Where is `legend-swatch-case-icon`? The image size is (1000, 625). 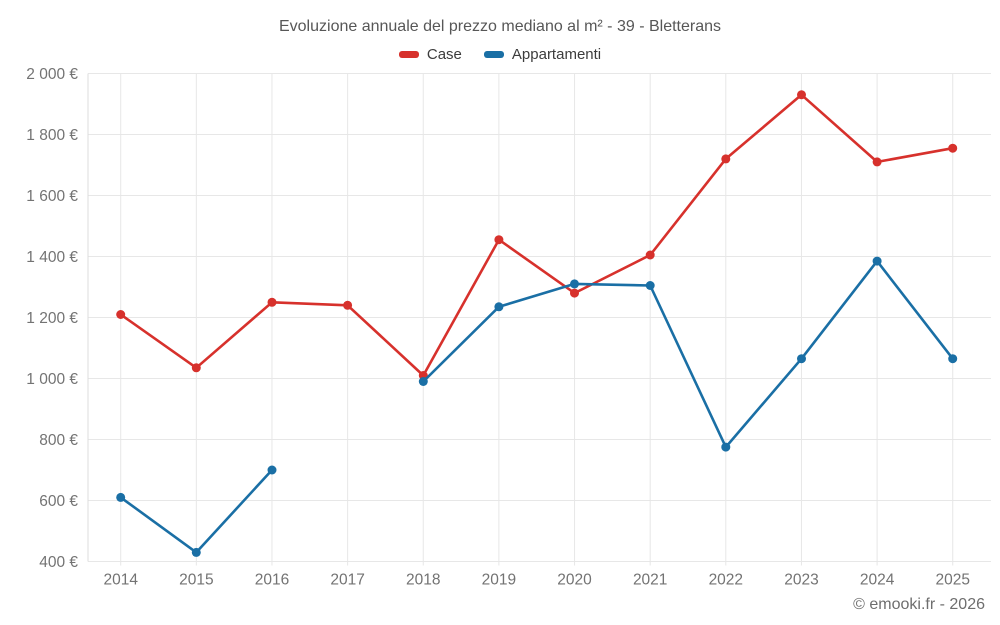 legend-swatch-case-icon is located at coordinates (408, 54).